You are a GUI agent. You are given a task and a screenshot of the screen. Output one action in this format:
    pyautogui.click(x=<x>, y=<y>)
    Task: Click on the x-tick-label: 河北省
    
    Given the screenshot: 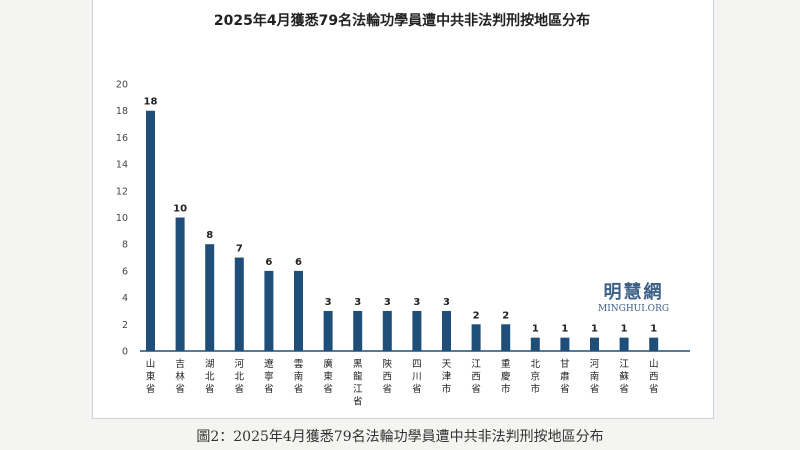 What is the action you would take?
    pyautogui.click(x=240, y=376)
    